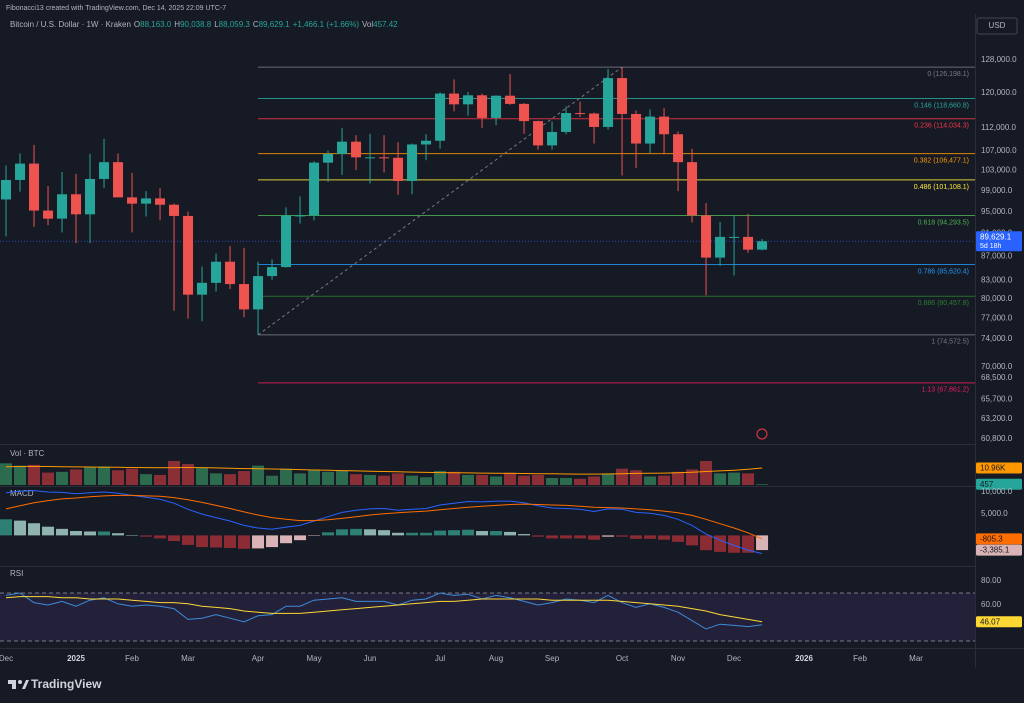 Image resolution: width=1024 pixels, height=703 pixels. I want to click on brand: TradingView, so click(66, 684).